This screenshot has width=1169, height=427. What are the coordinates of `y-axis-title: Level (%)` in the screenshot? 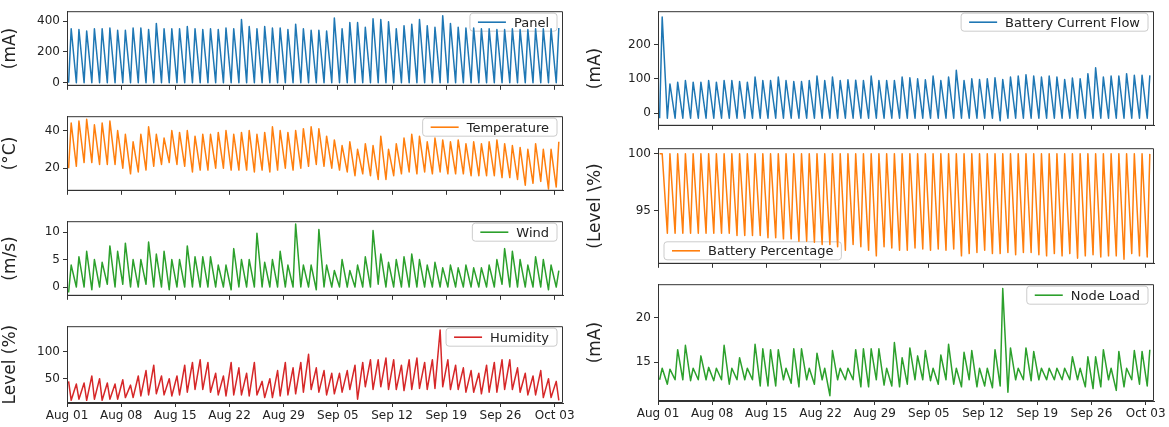 It's located at (9, 364).